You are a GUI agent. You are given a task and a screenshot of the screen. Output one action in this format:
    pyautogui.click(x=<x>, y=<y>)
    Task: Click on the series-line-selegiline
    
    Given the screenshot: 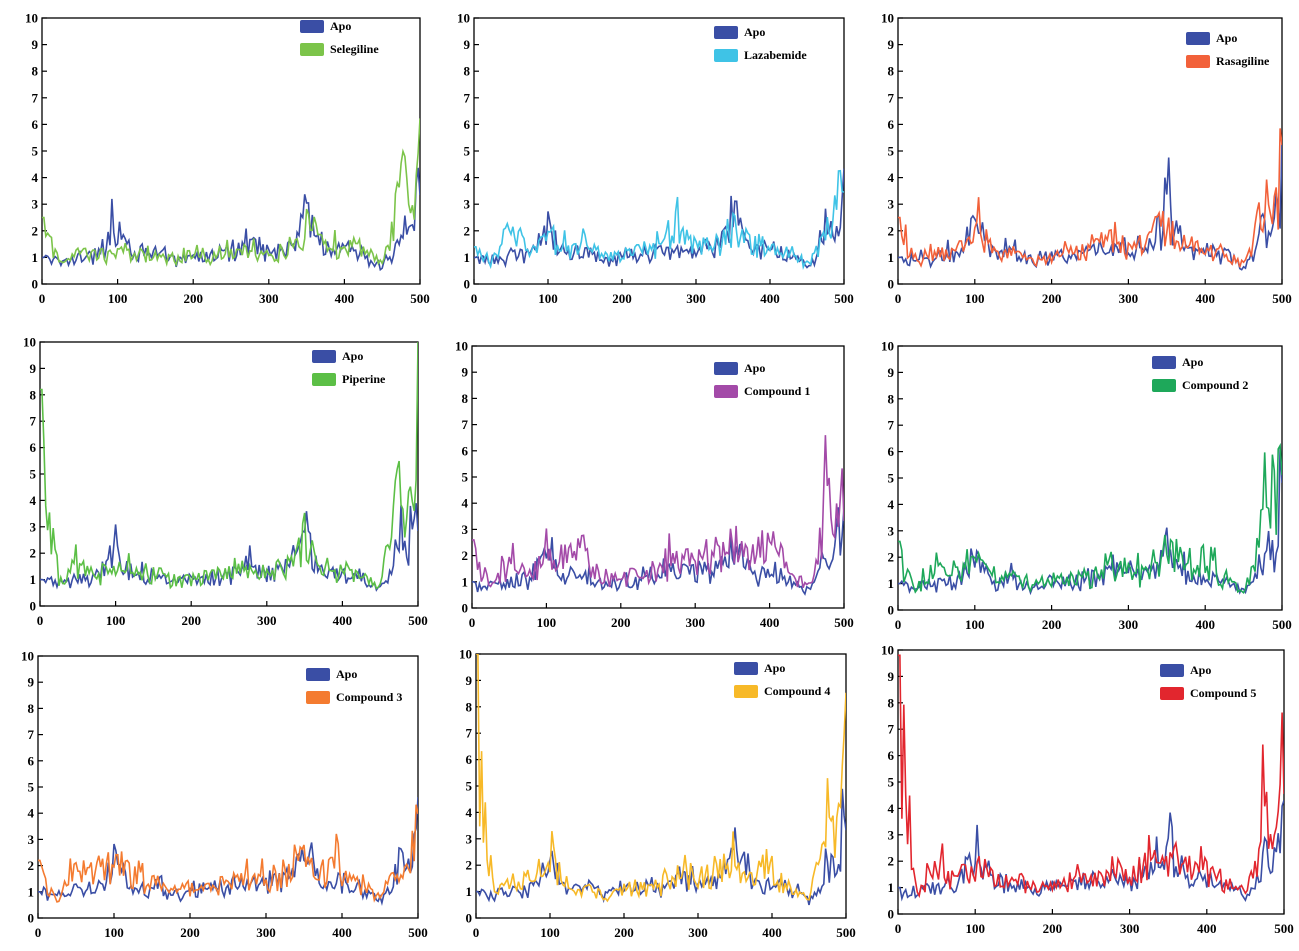 What is the action you would take?
    pyautogui.click(x=231, y=192)
    